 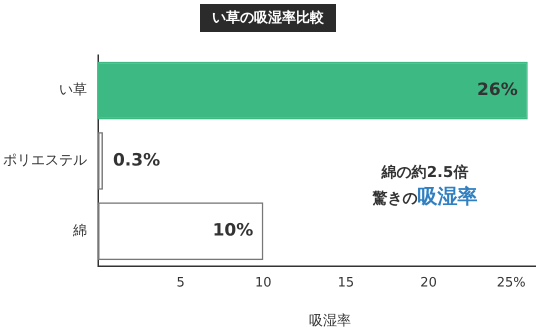 I want to click on chart-title: い草の吸湿率比較, so click(x=268, y=18).